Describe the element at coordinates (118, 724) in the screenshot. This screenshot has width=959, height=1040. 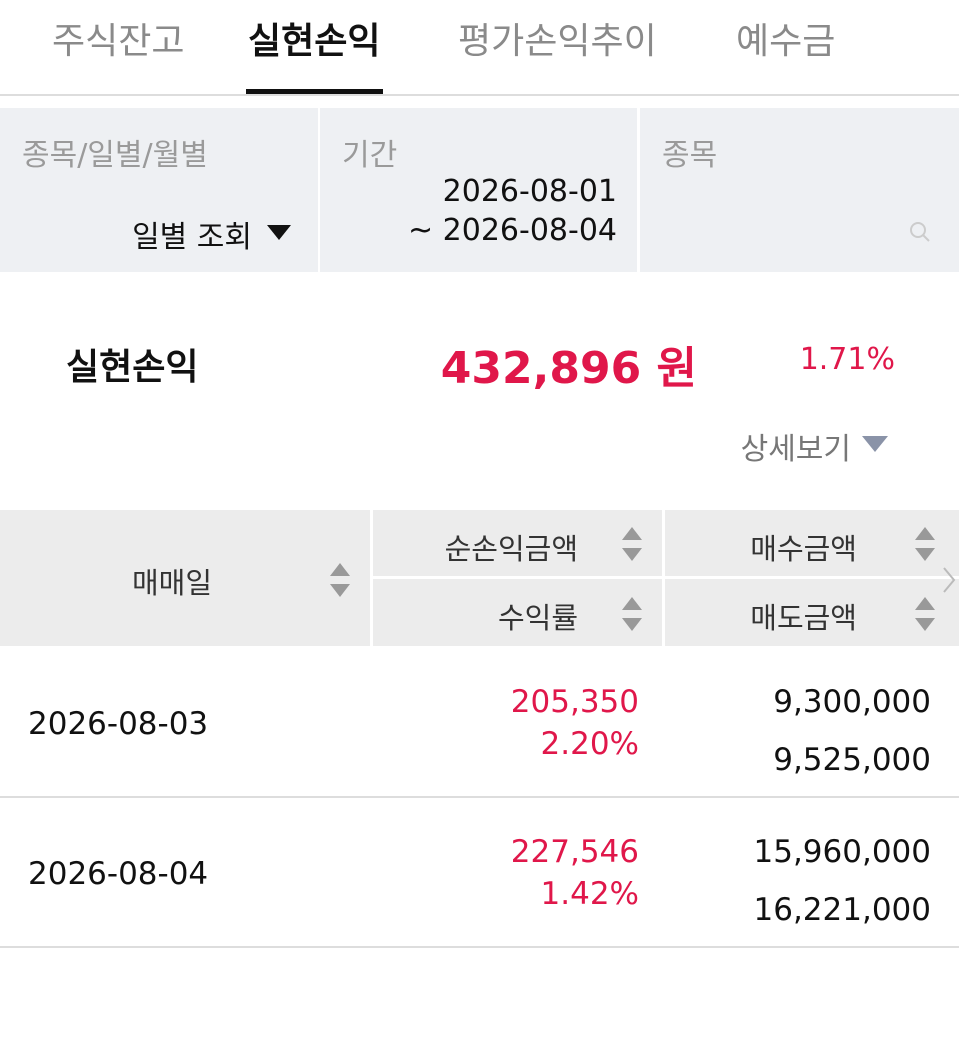
I see `trade-date: 2026-08-03` at that location.